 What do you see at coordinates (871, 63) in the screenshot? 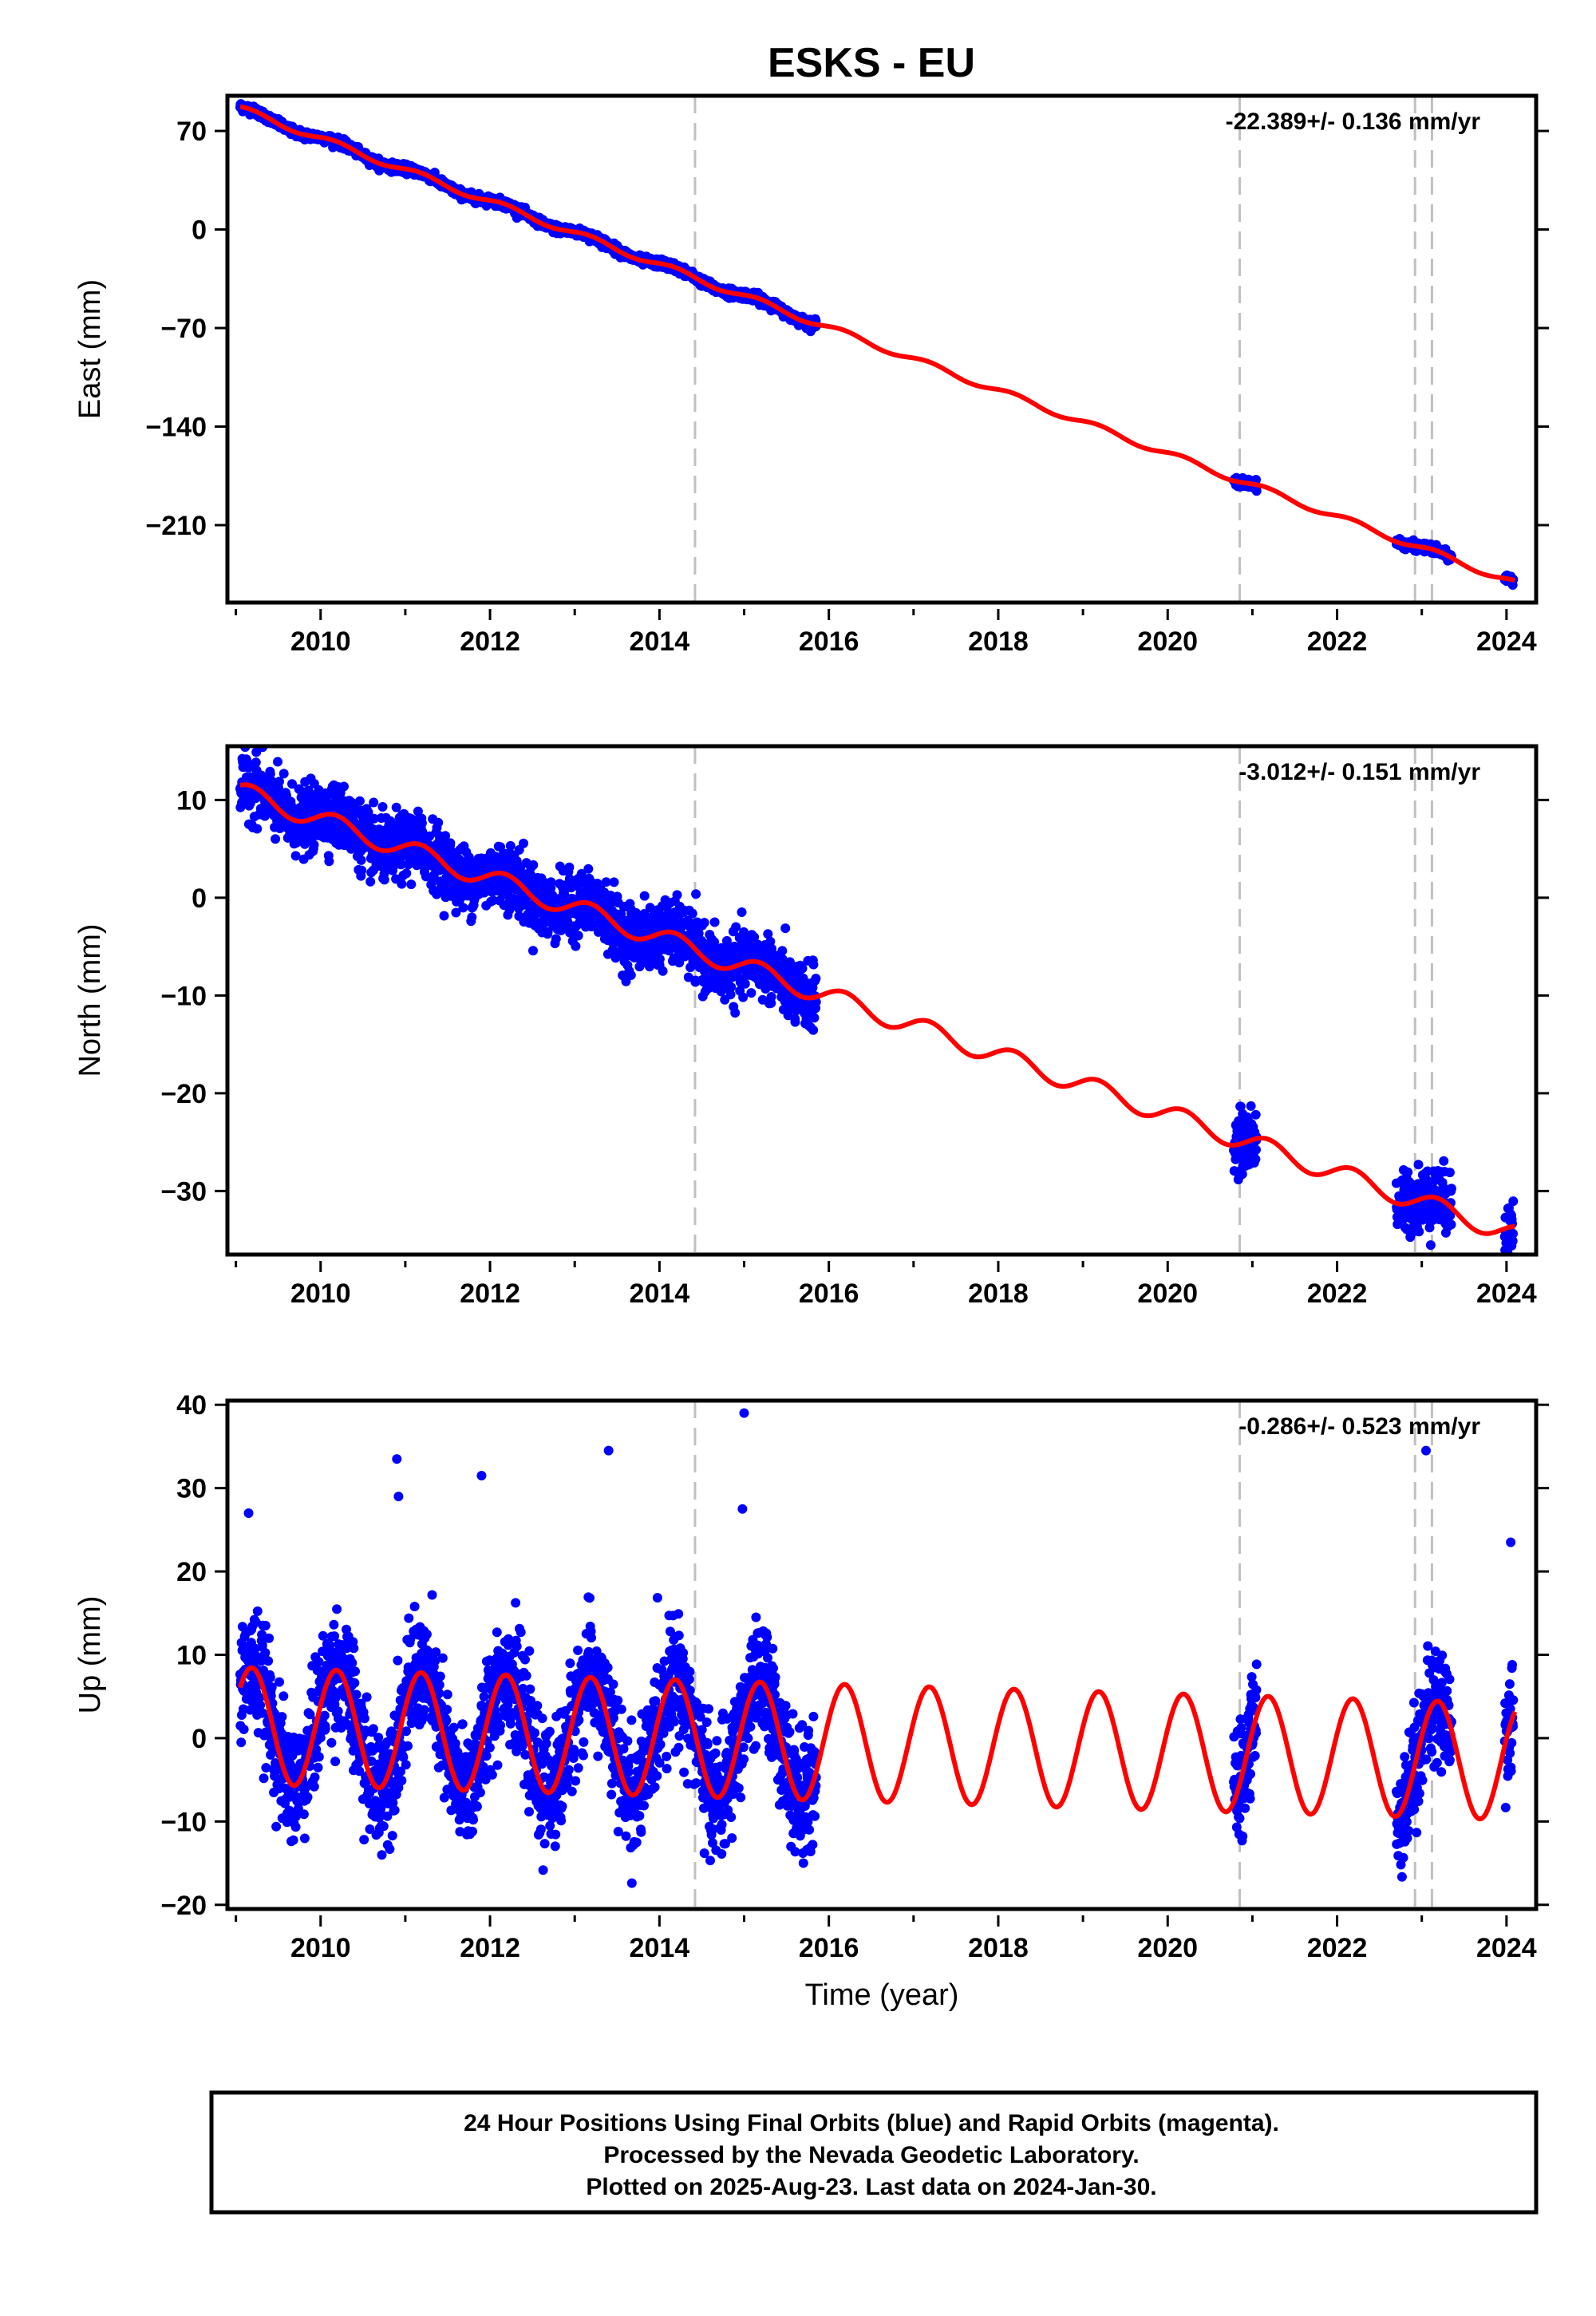
I see `chart-title: ESKS - EU` at bounding box center [871, 63].